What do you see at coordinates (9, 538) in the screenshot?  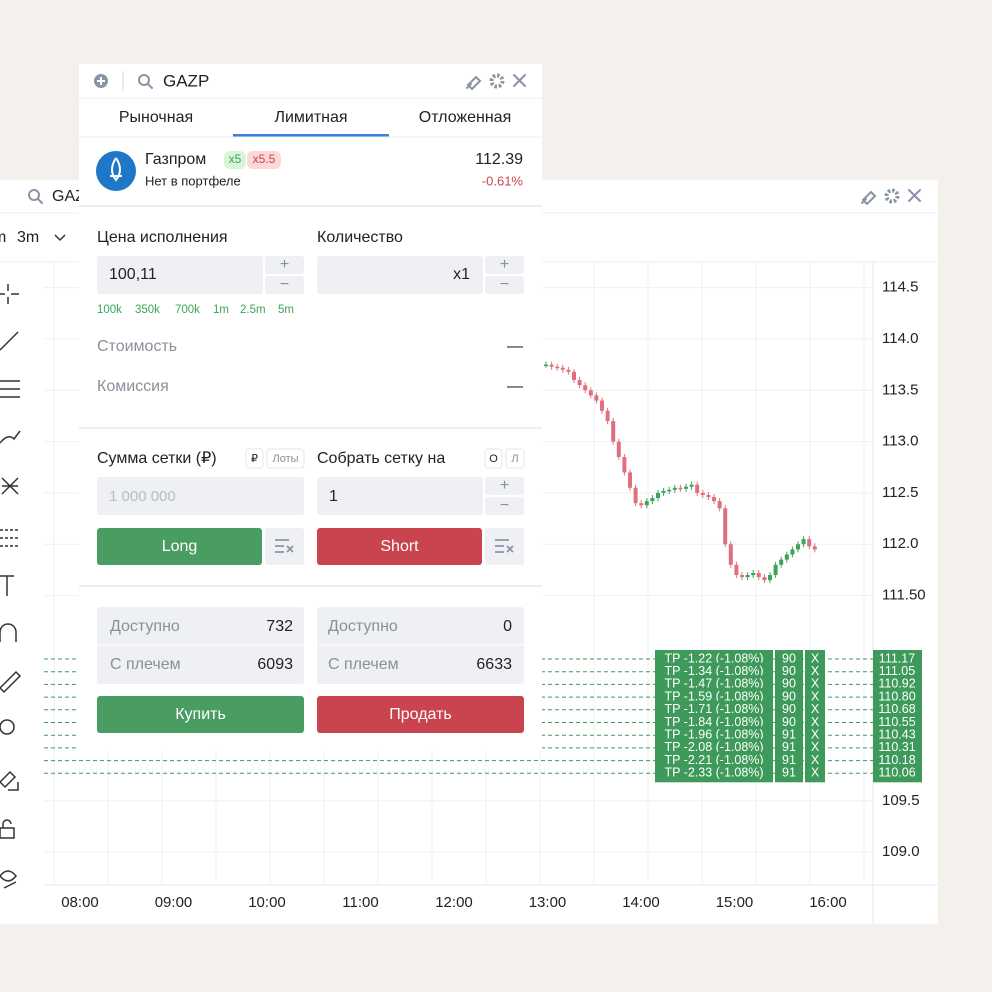 I see `fib-tool` at bounding box center [9, 538].